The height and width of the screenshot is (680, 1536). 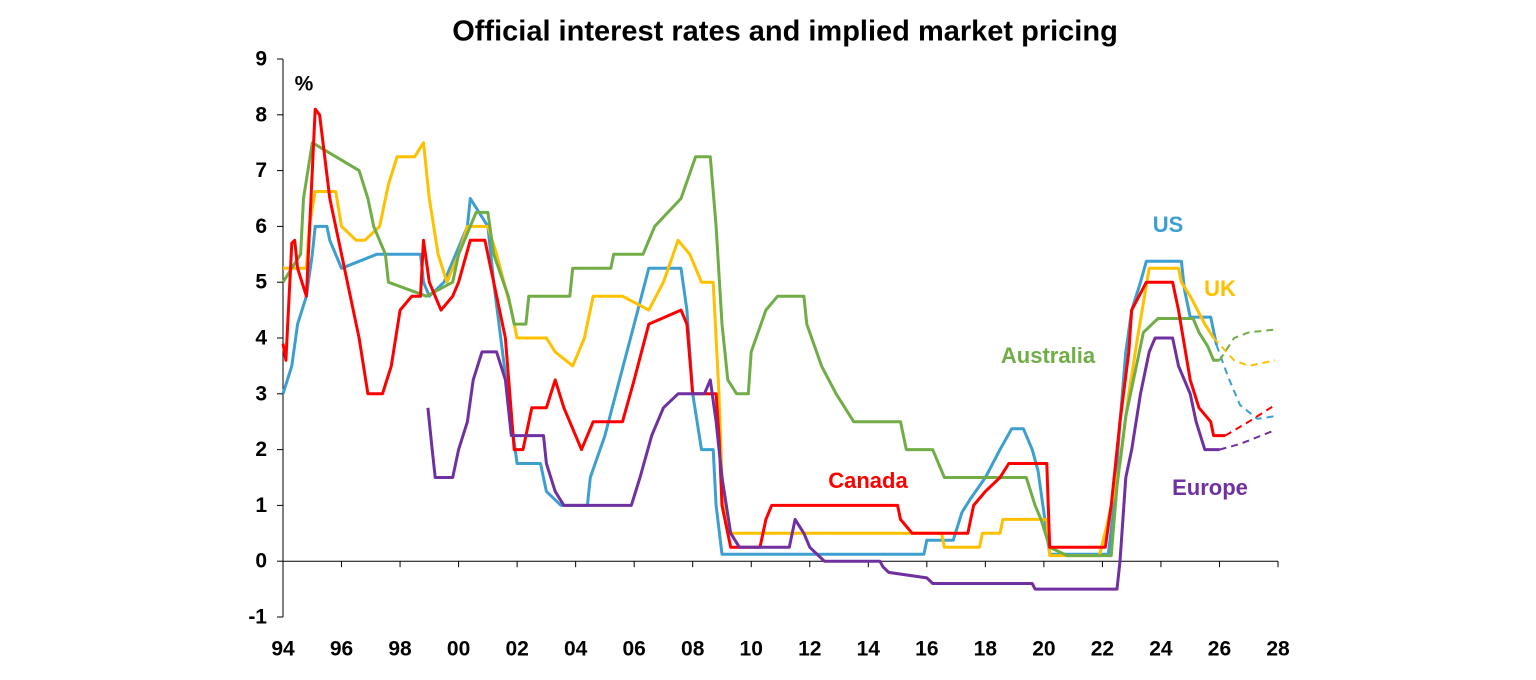 I want to click on y-tick-label: 0, so click(x=261, y=561).